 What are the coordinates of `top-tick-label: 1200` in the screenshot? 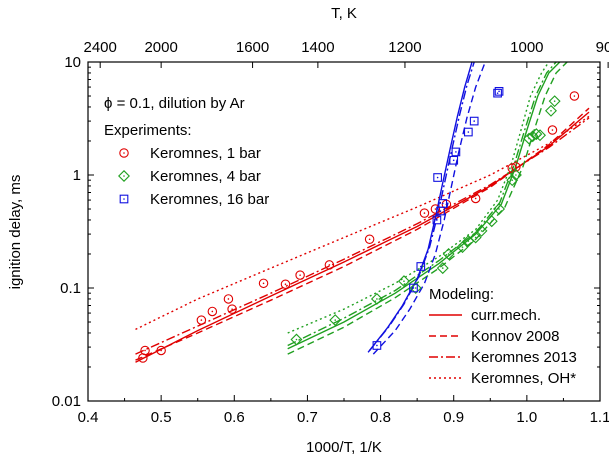 It's located at (404, 47).